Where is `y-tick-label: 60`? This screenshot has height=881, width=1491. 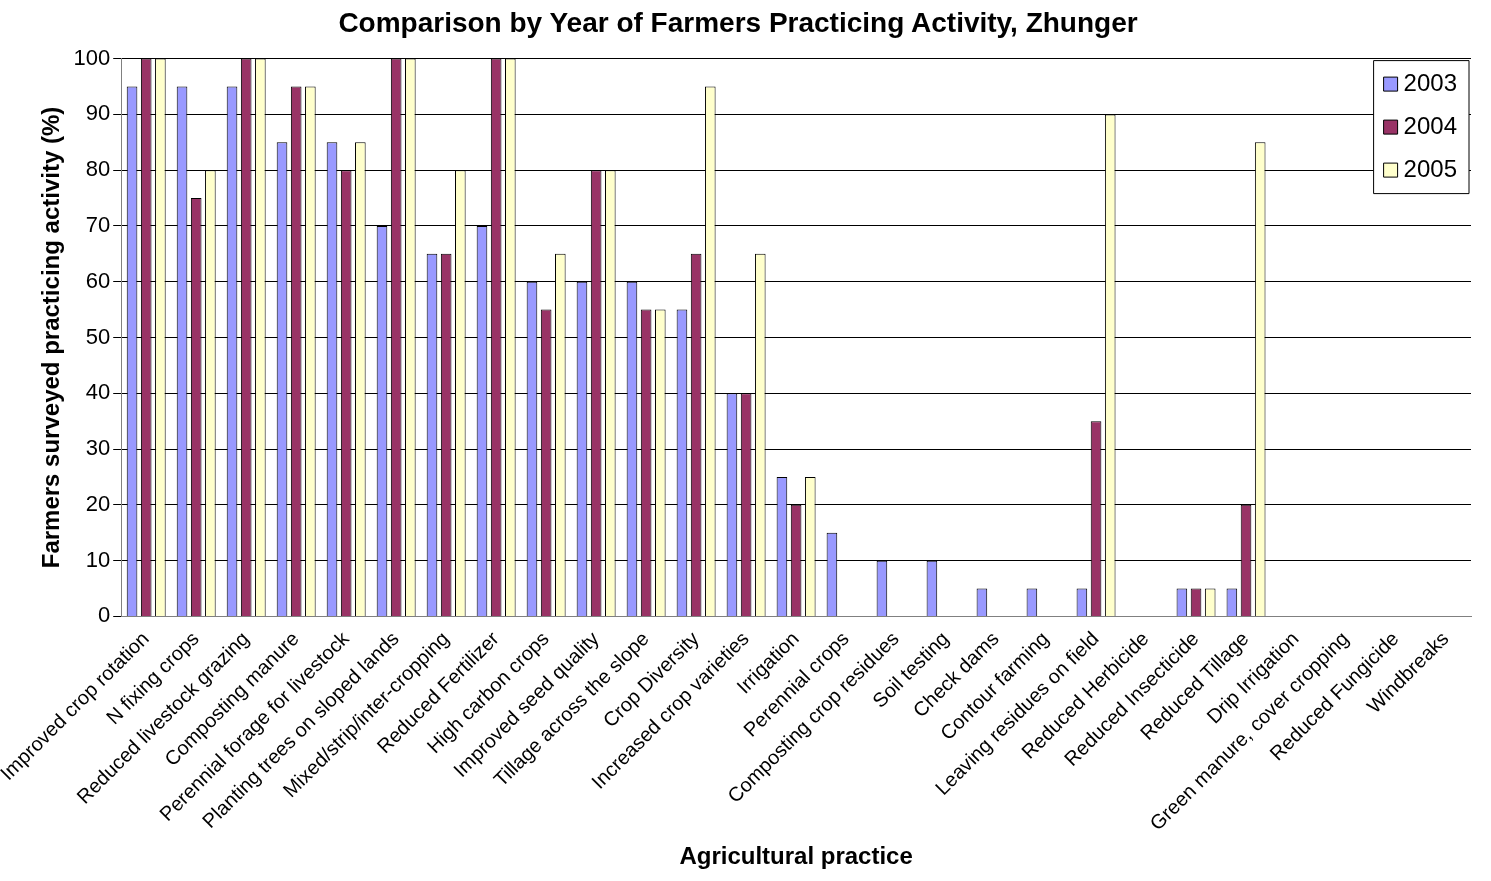 y-tick-label: 60 is located at coordinates (98, 280).